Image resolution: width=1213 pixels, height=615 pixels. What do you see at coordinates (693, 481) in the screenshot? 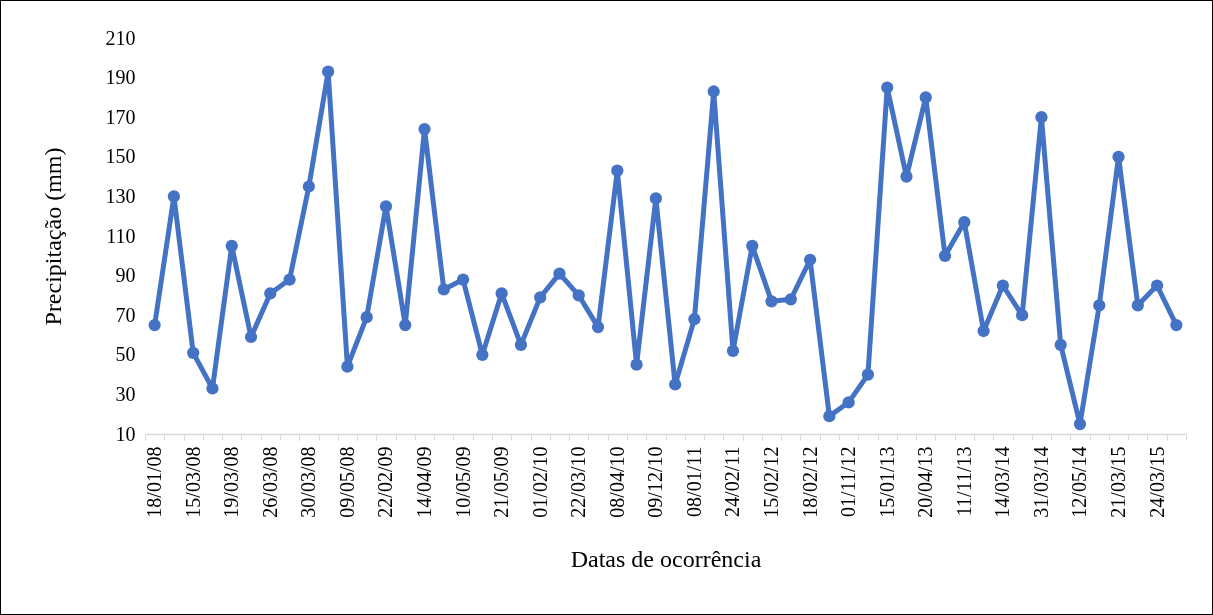
I see `x-tick-label: 08/01/11` at bounding box center [693, 481].